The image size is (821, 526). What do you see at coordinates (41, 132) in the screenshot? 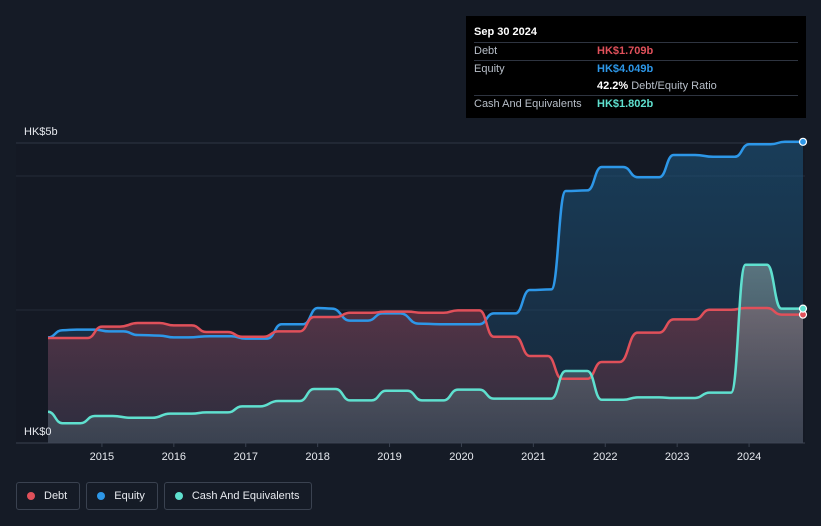
I see `y-axis-top-label: HK$5b` at bounding box center [41, 132].